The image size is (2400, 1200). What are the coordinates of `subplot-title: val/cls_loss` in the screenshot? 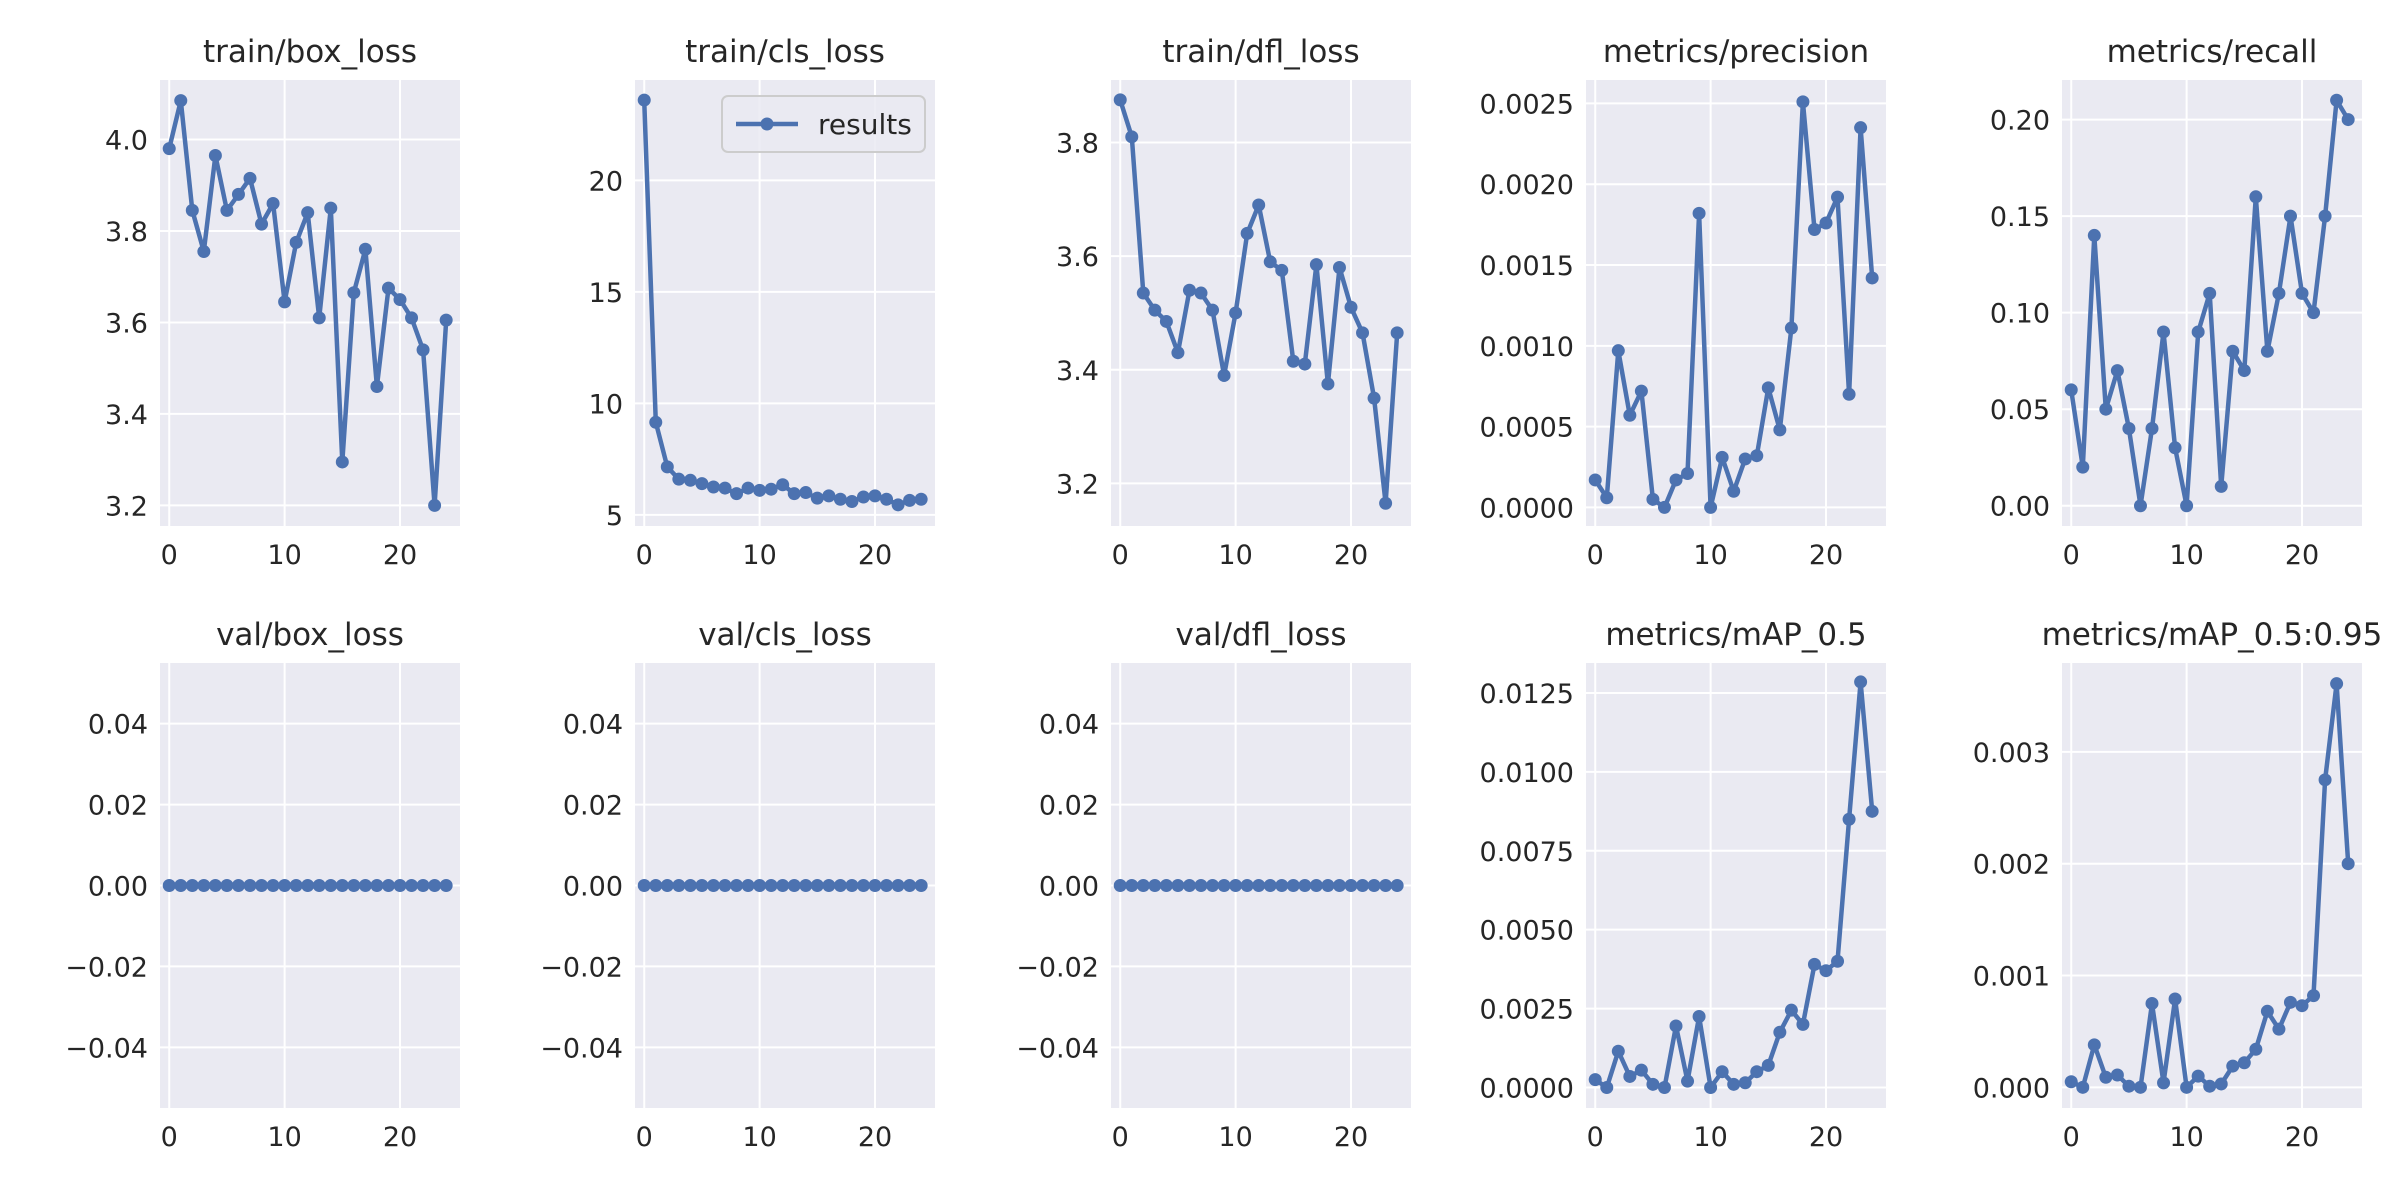 It's located at (785, 635).